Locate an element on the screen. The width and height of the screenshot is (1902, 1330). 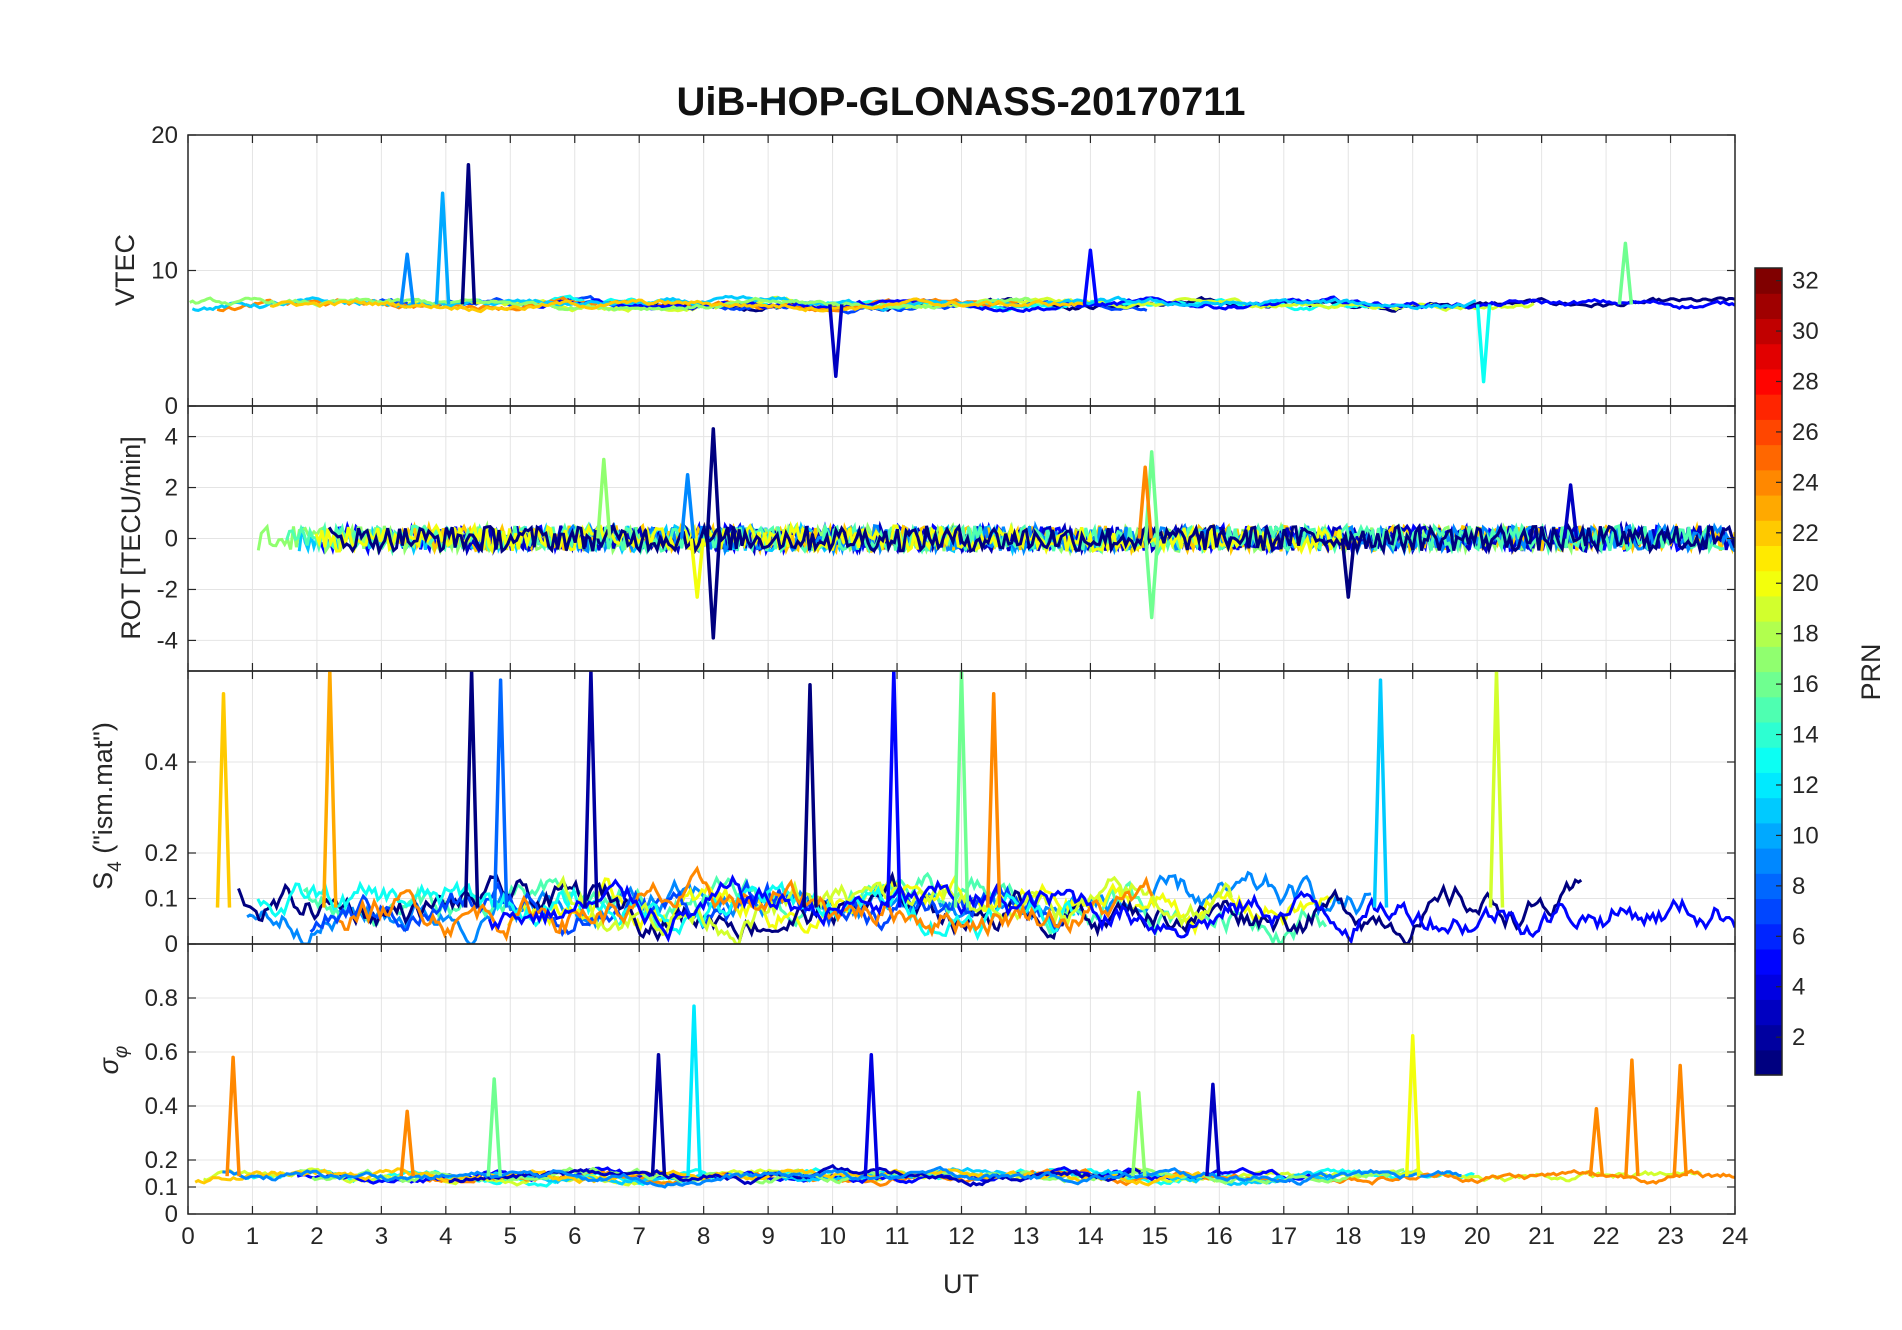
x-tick-label: 14 is located at coordinates (1090, 1236).